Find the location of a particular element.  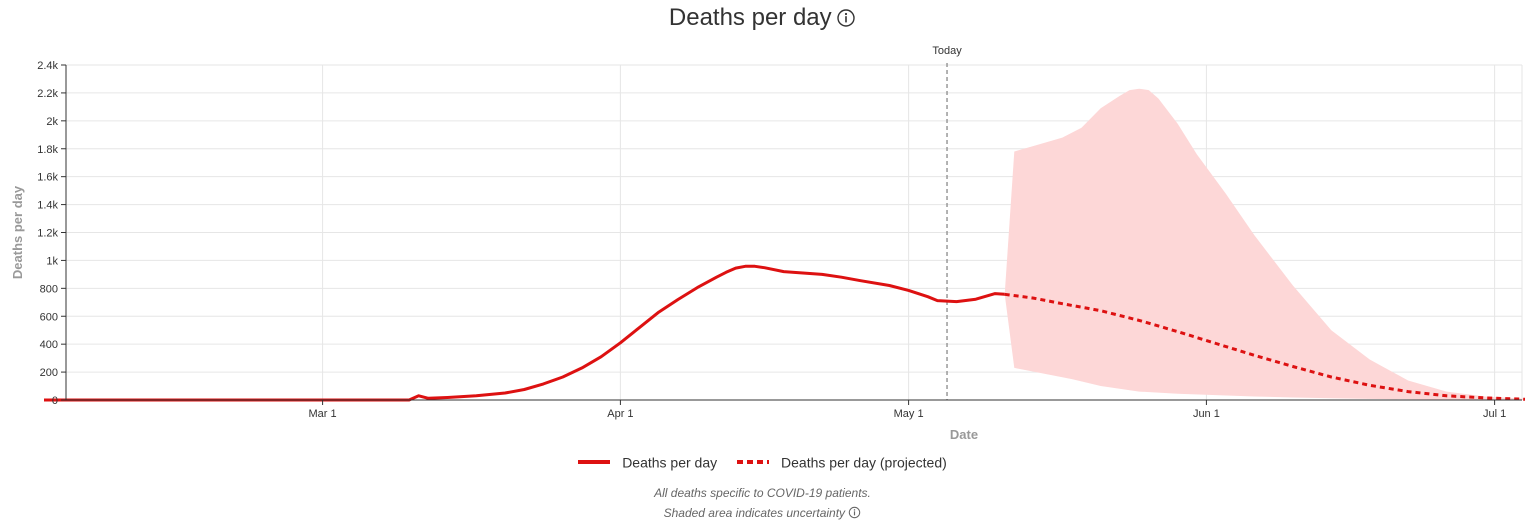

x-tick-label: Jun 1 is located at coordinates (1206, 414).